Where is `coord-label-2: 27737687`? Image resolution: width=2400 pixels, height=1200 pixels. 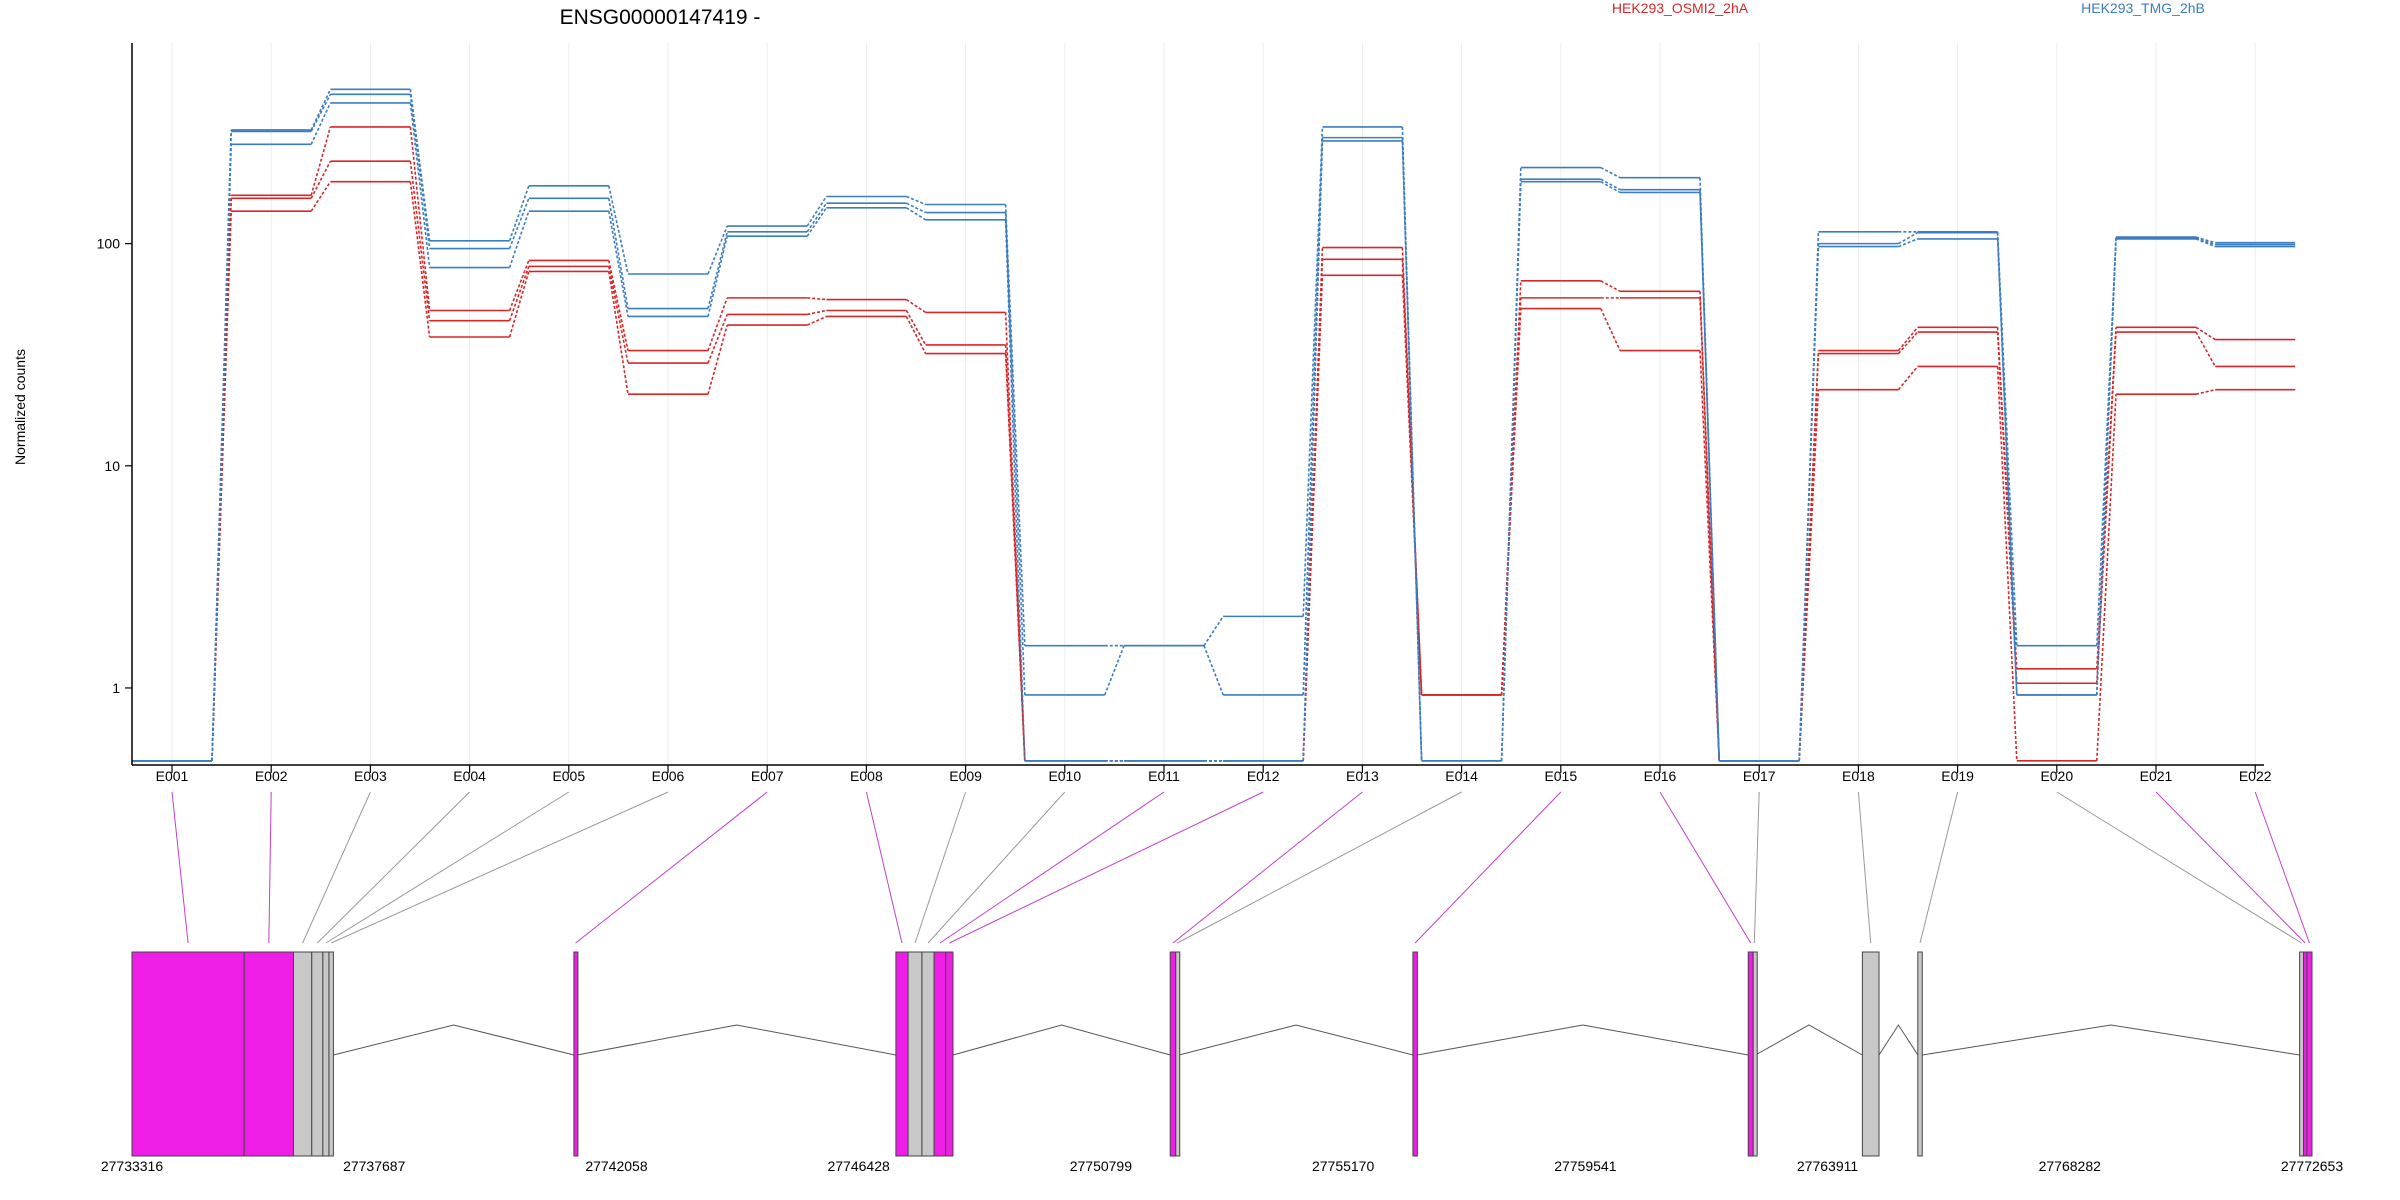
coord-label-2: 27737687 is located at coordinates (374, 1166).